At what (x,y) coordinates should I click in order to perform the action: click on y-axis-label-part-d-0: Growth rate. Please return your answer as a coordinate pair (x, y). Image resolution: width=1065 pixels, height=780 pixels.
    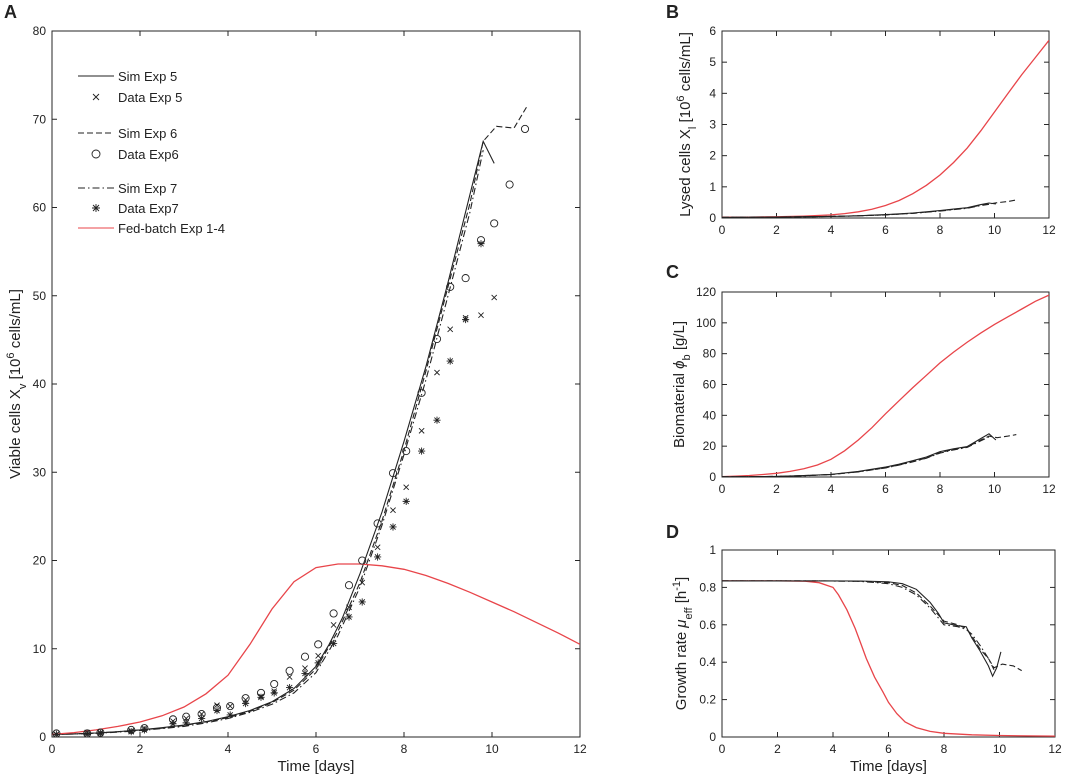
    Looking at the image, I should click on (681, 669).